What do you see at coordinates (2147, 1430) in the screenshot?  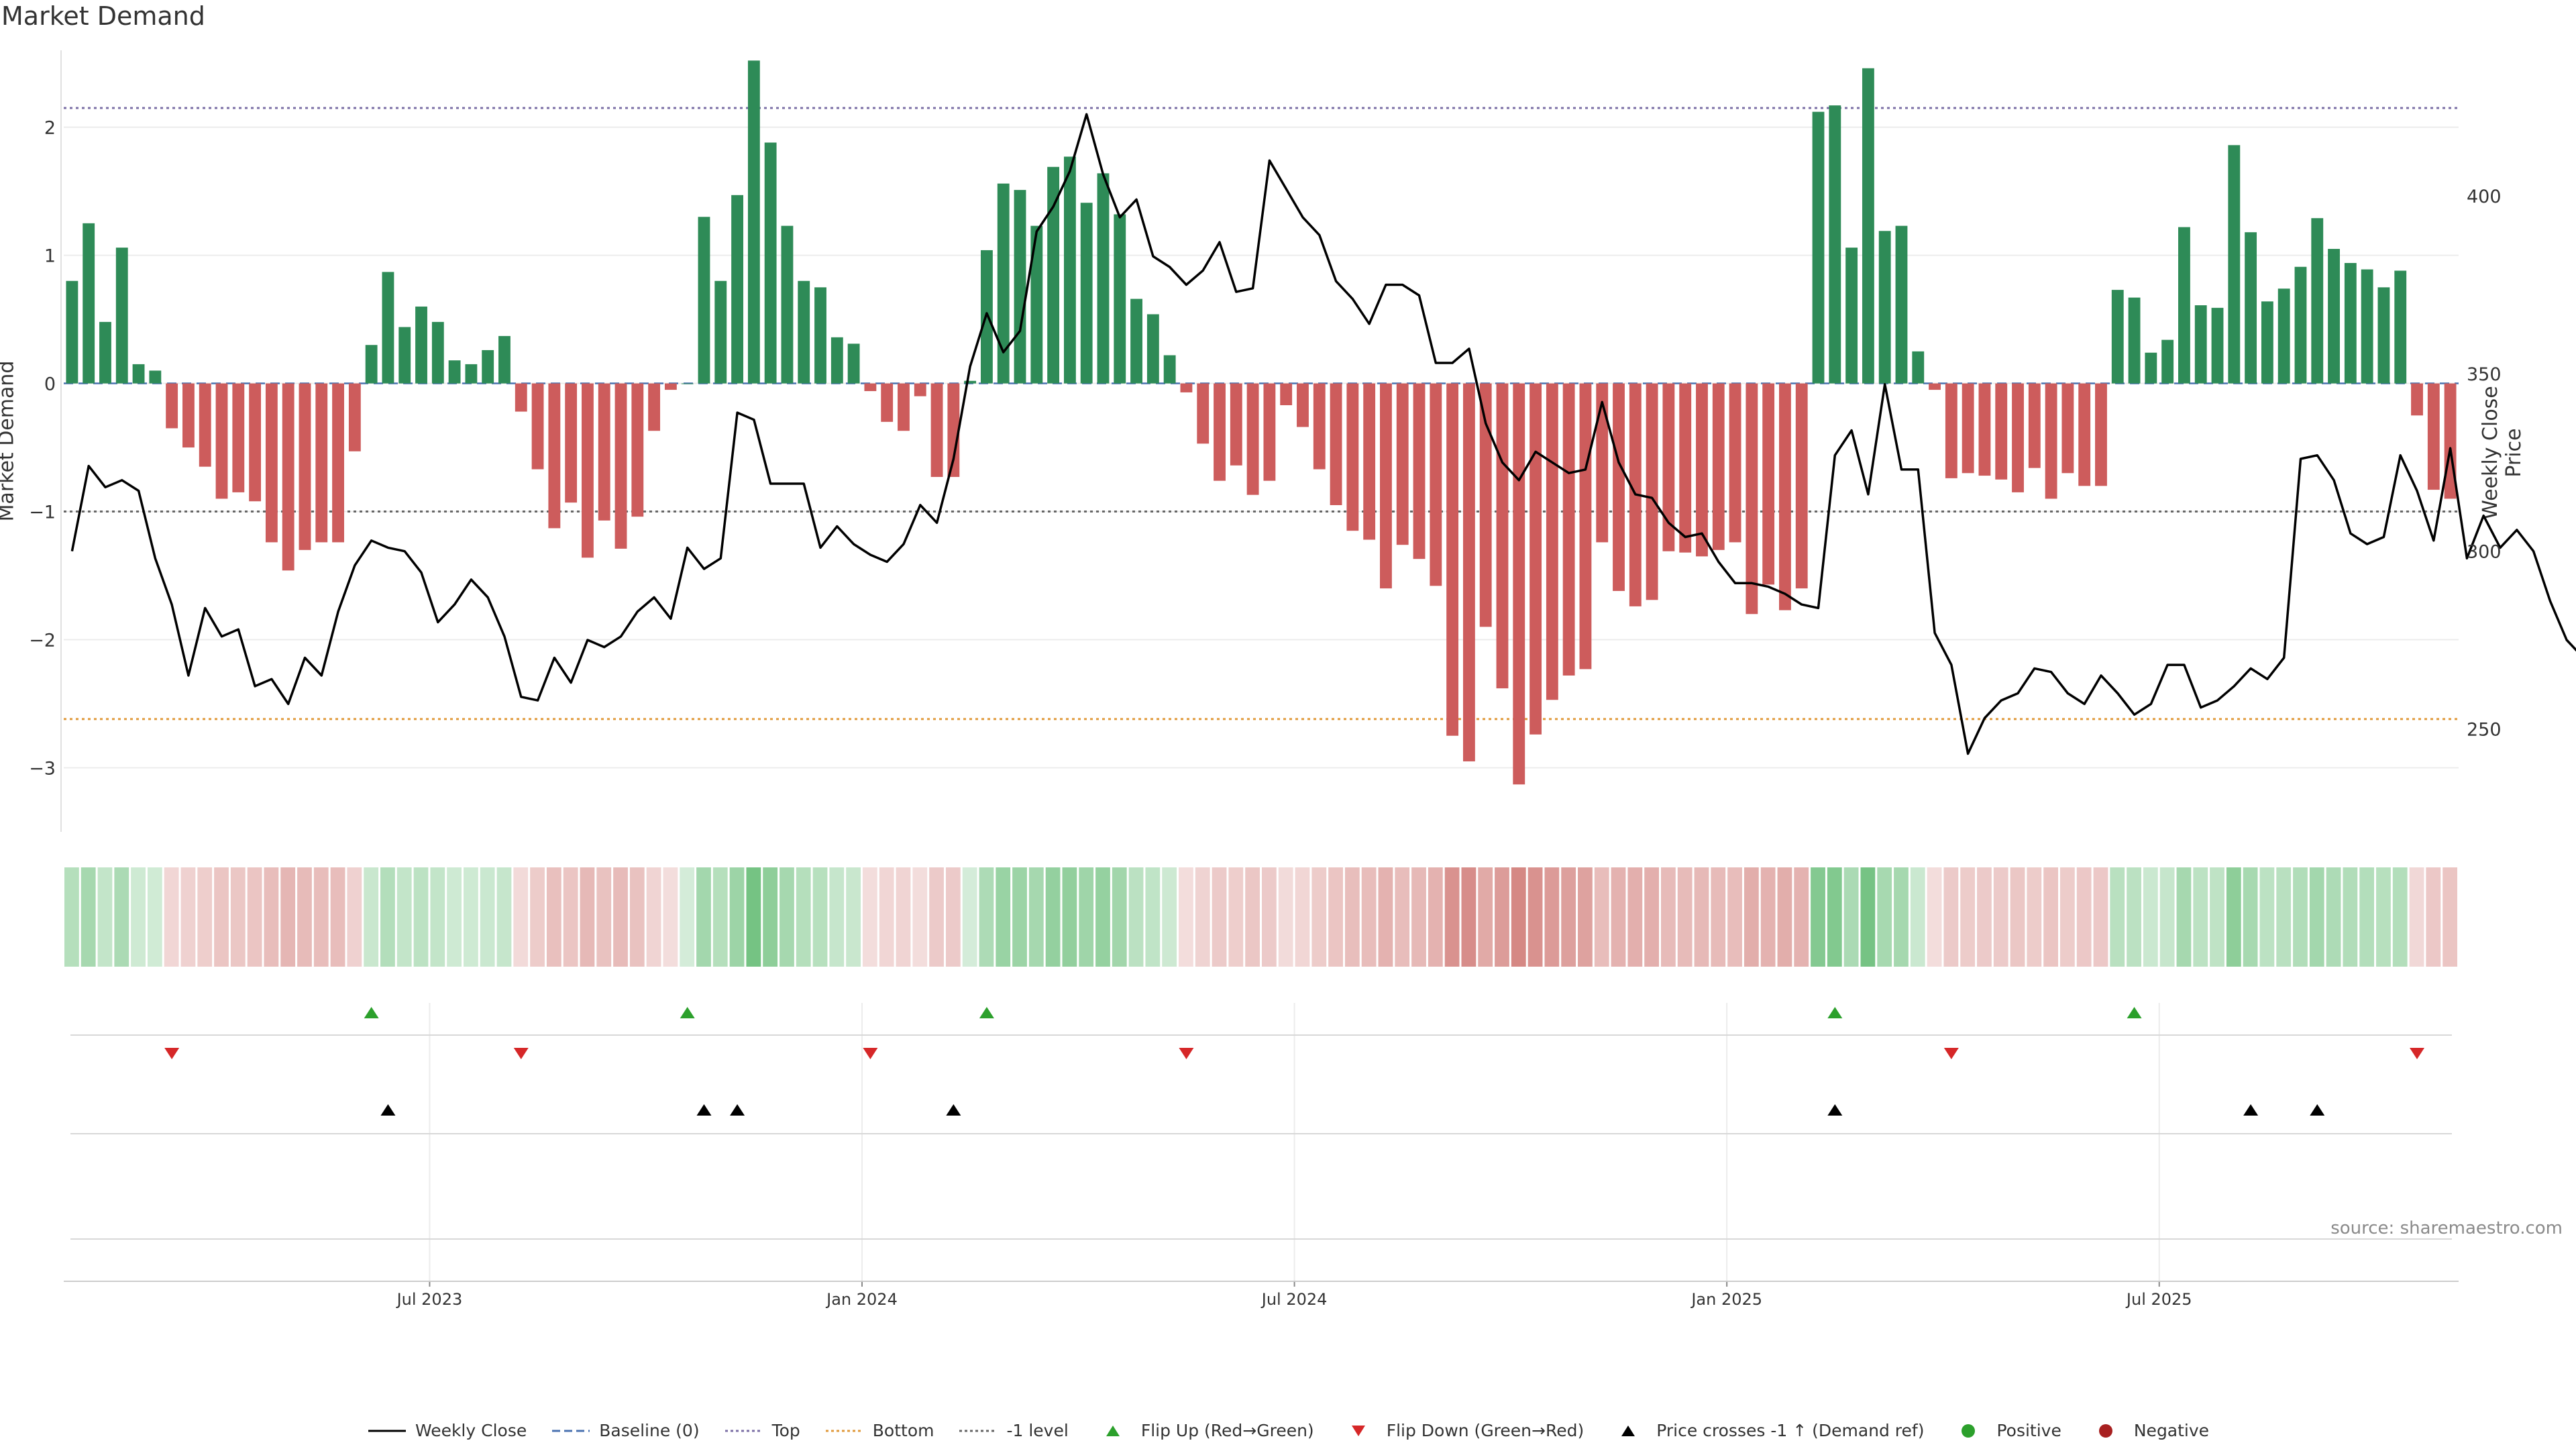 I see `legend-item: Negative` at bounding box center [2147, 1430].